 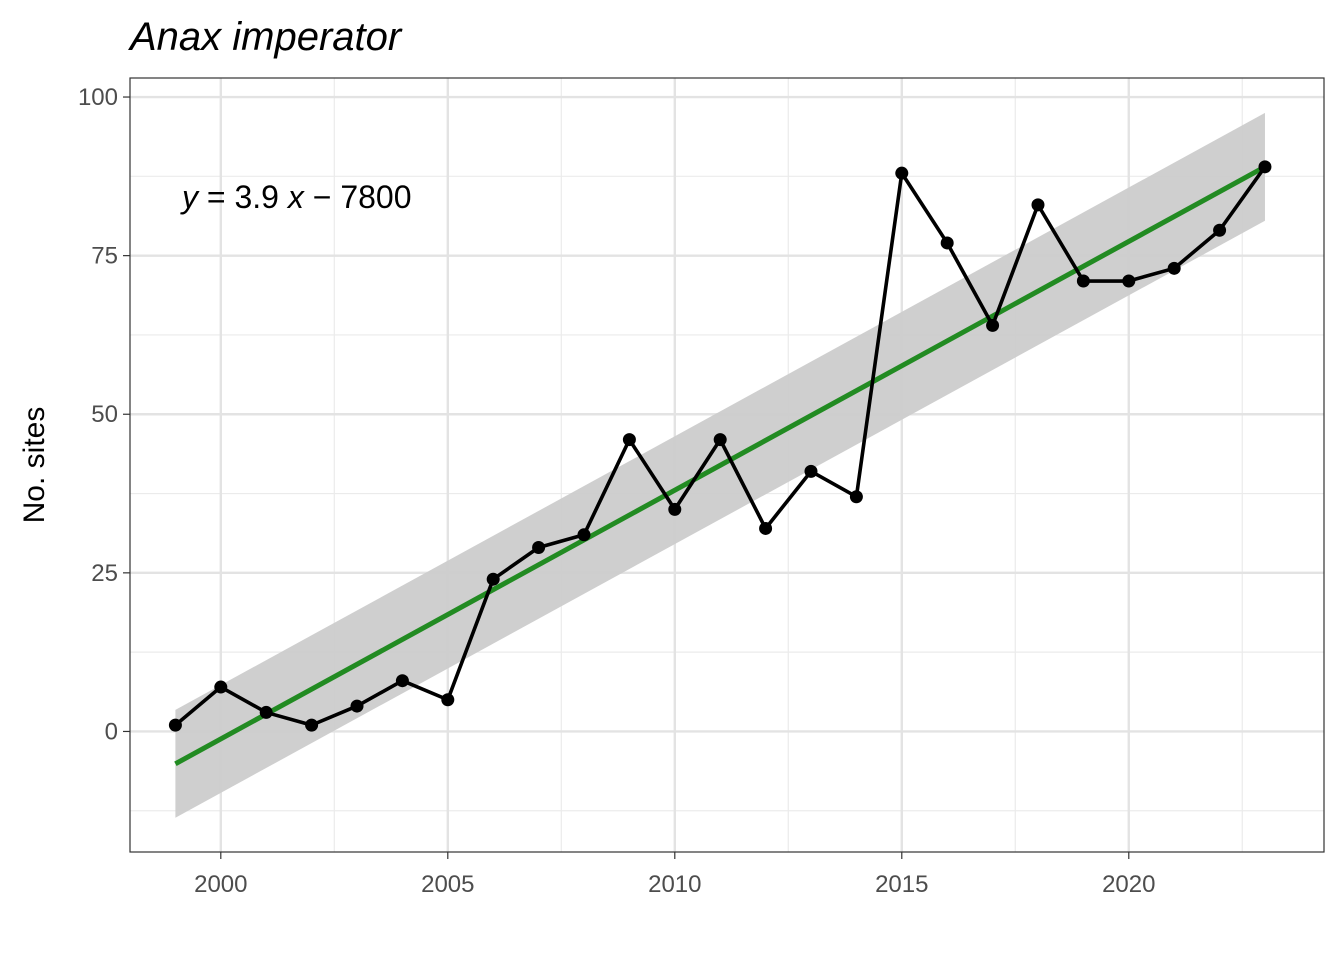 I want to click on regression-equation: y = 3.9 x − 7800, so click(x=296, y=197).